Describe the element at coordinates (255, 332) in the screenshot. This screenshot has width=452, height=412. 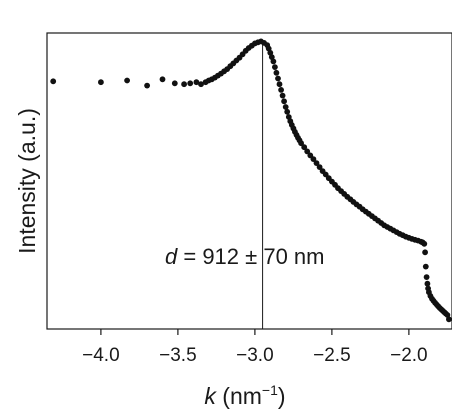
I see `x-axis-ticks` at that location.